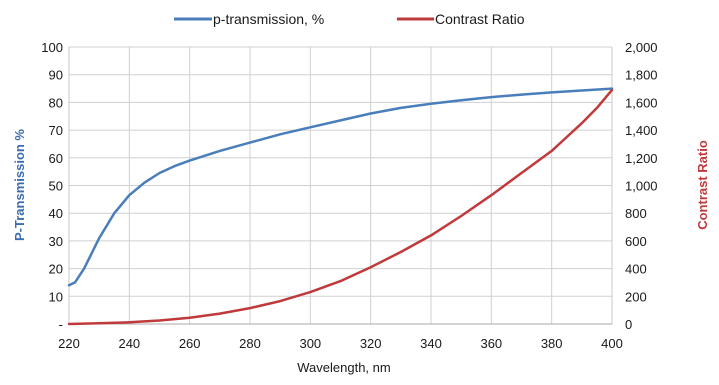 This screenshot has width=719, height=385. Describe the element at coordinates (612, 343) in the screenshot. I see `x-tick-label: 400` at that location.